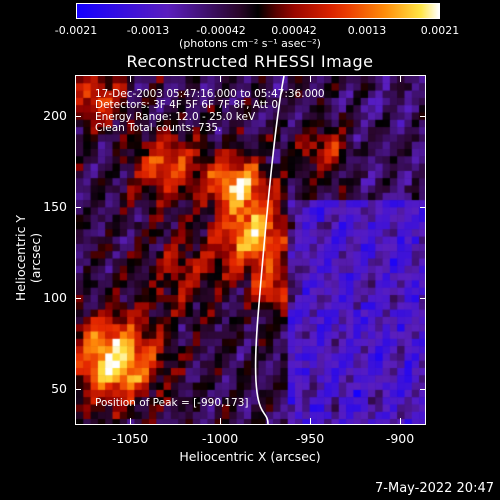  Describe the element at coordinates (434, 488) in the screenshot. I see `date-stamp: 7-May-2022 20:47` at that location.